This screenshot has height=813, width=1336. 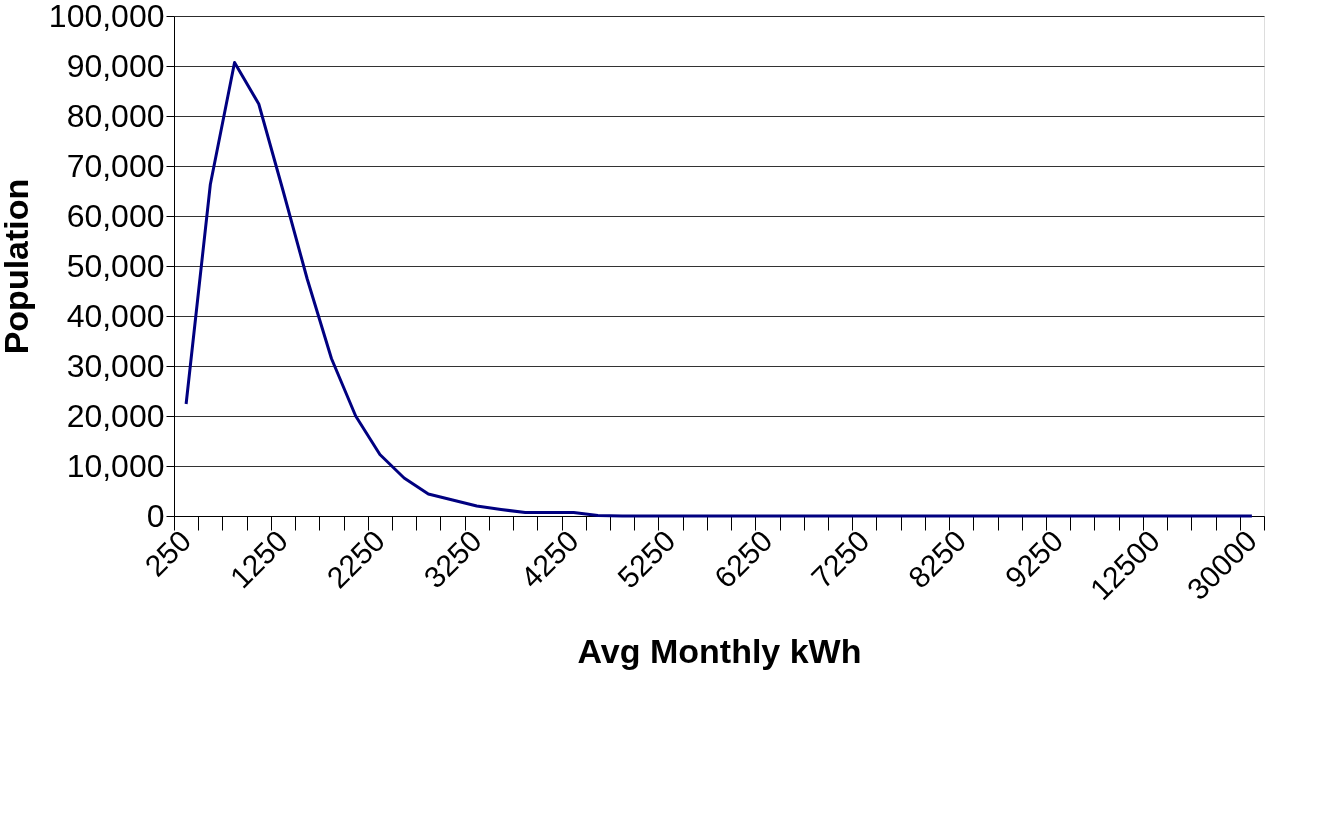 I want to click on y-axis-title: Population, so click(x=17, y=266).